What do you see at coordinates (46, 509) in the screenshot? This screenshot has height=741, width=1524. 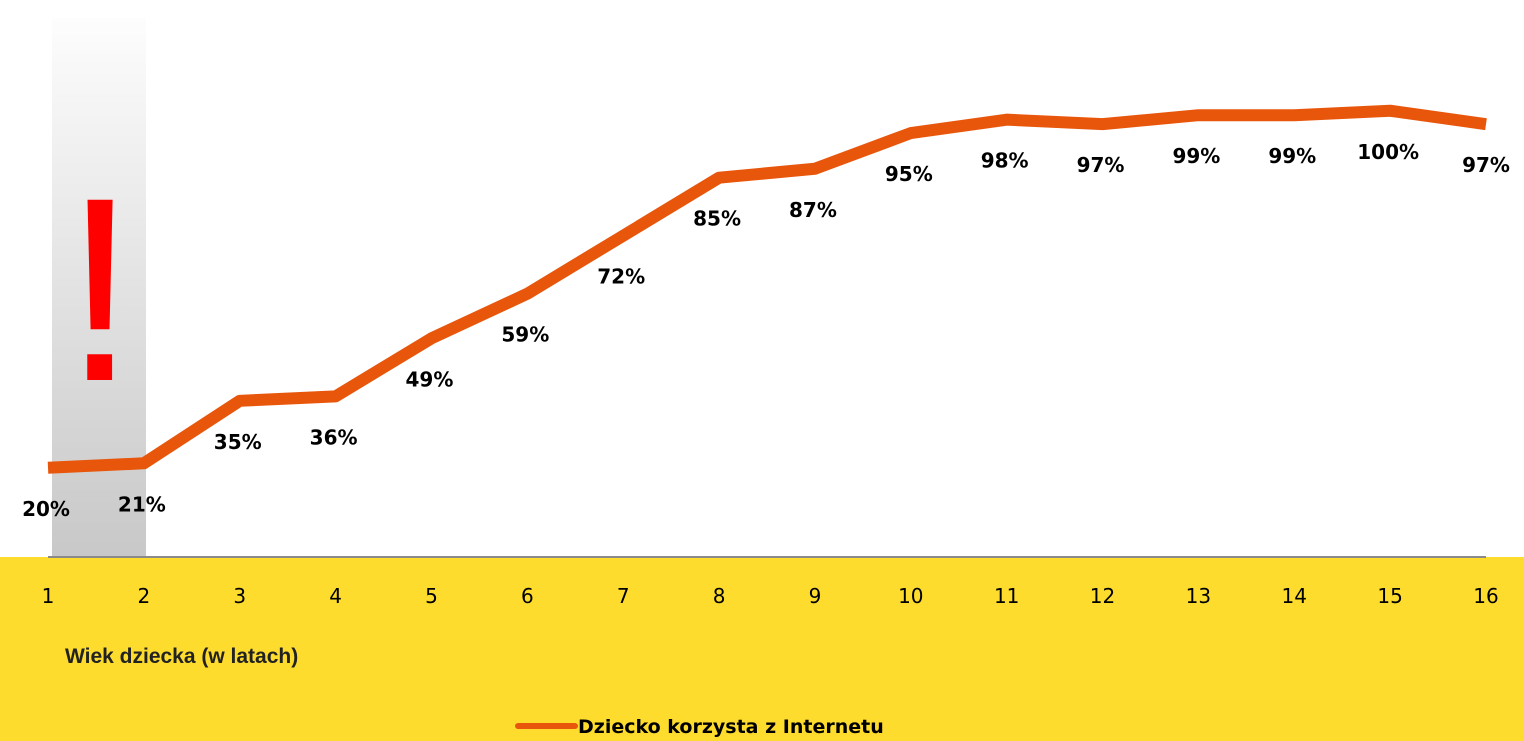 I see `data-label: 20%` at bounding box center [46, 509].